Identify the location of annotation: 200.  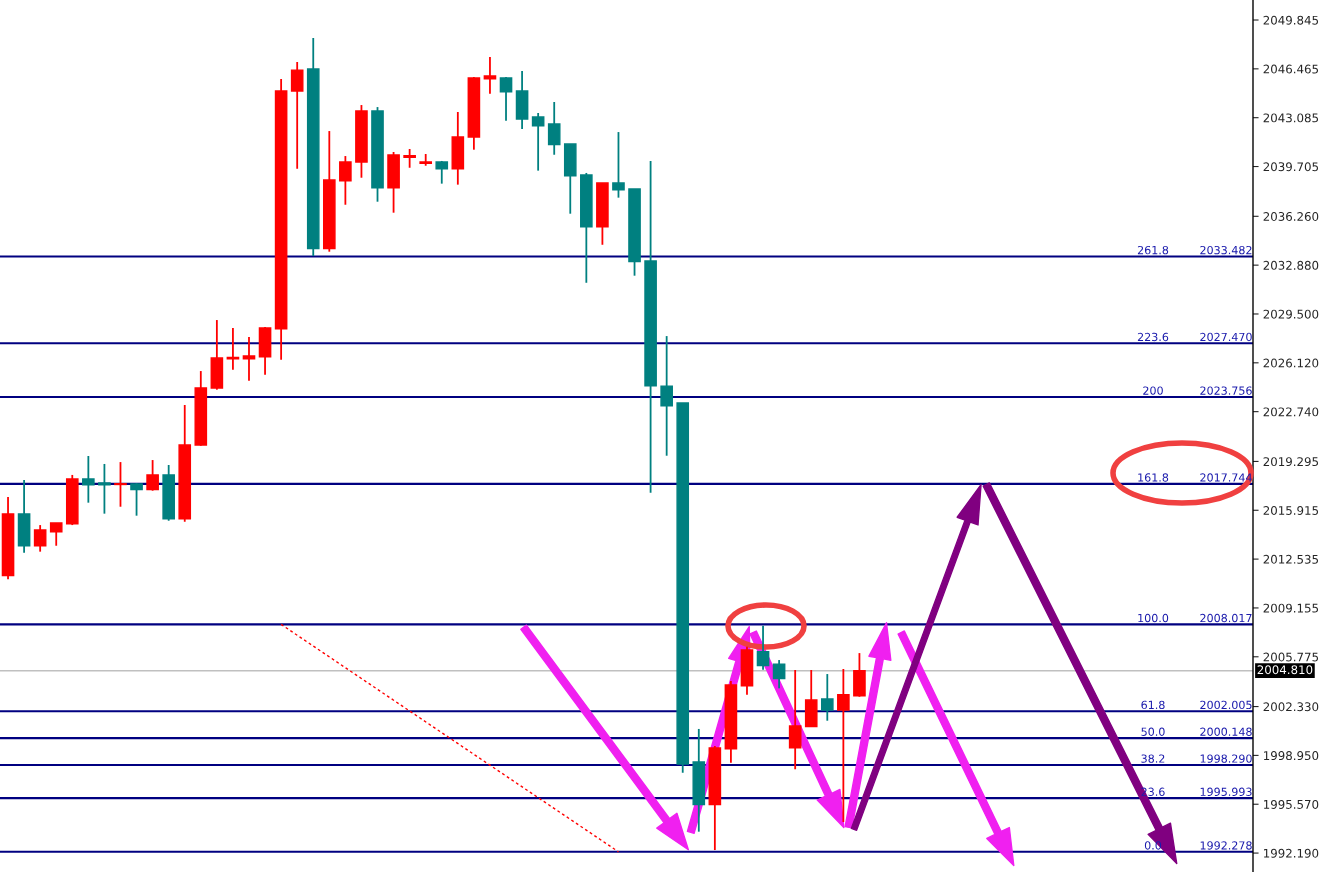
(1153, 390).